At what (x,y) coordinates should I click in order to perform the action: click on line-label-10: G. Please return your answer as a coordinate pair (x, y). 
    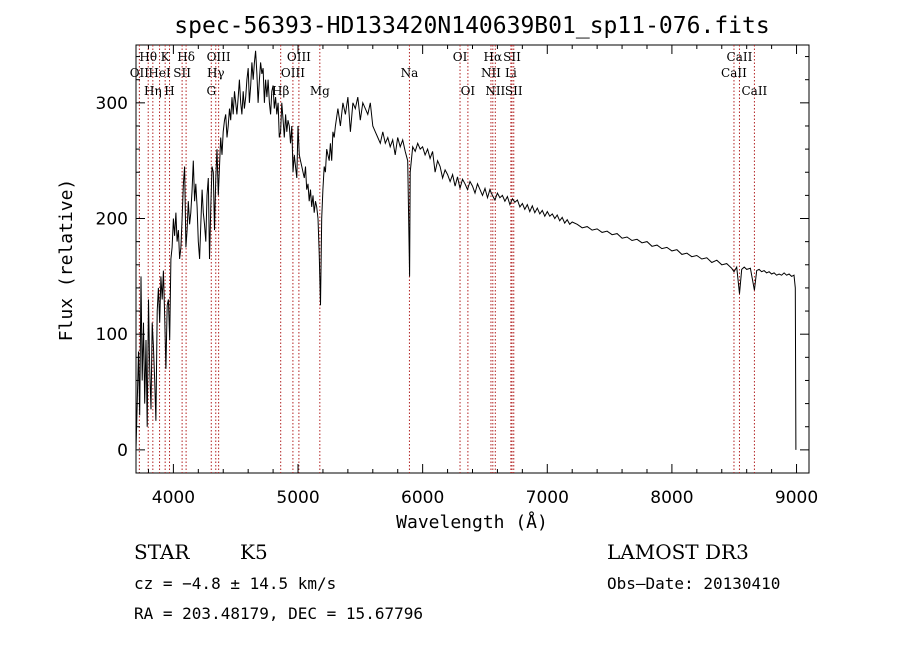
    Looking at the image, I should click on (211, 91).